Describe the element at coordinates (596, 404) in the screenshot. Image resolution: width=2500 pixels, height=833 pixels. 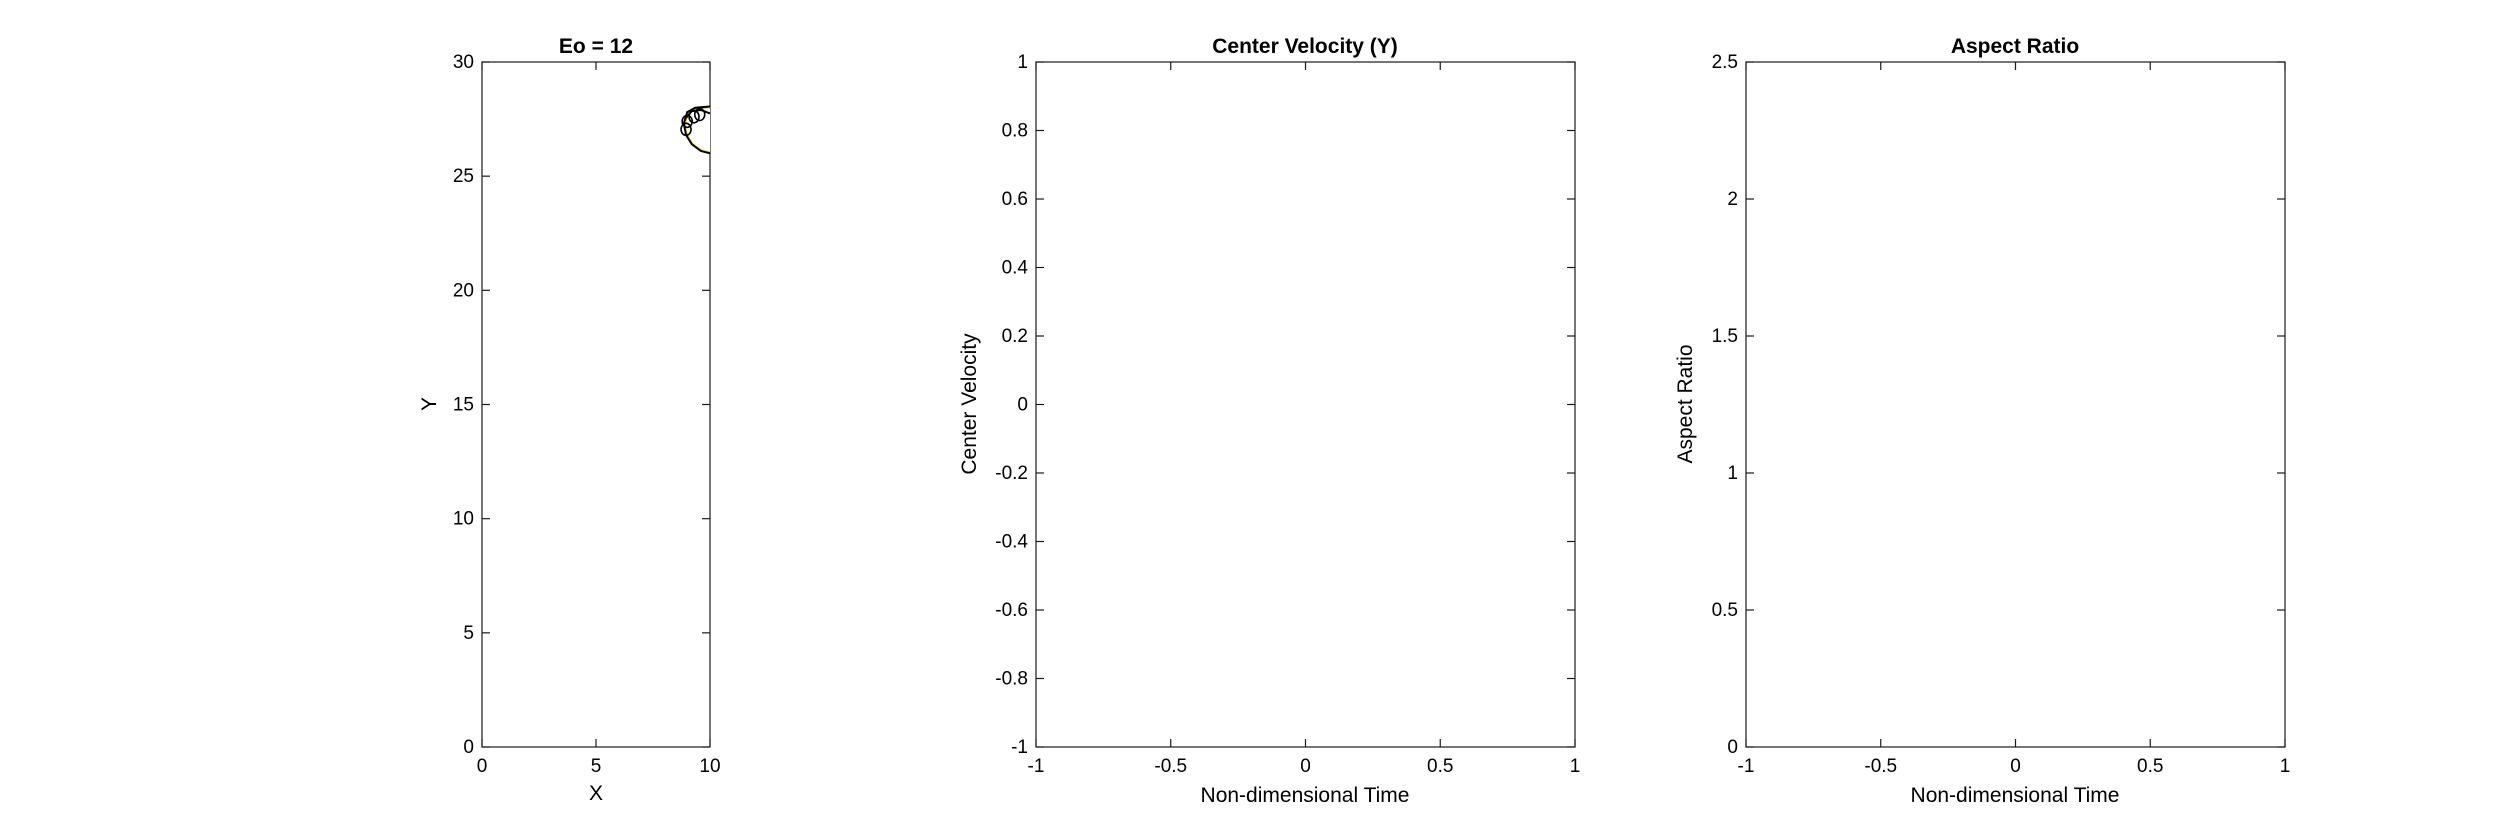
I see `plot-area-contour` at that location.